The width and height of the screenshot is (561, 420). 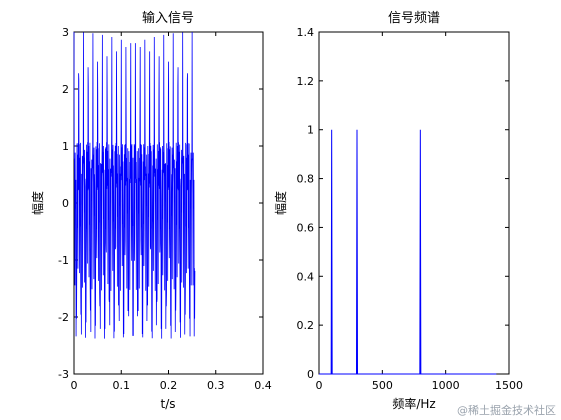 What do you see at coordinates (65, 203) in the screenshot?
I see `input-signal-ytick-label: 0` at bounding box center [65, 203].